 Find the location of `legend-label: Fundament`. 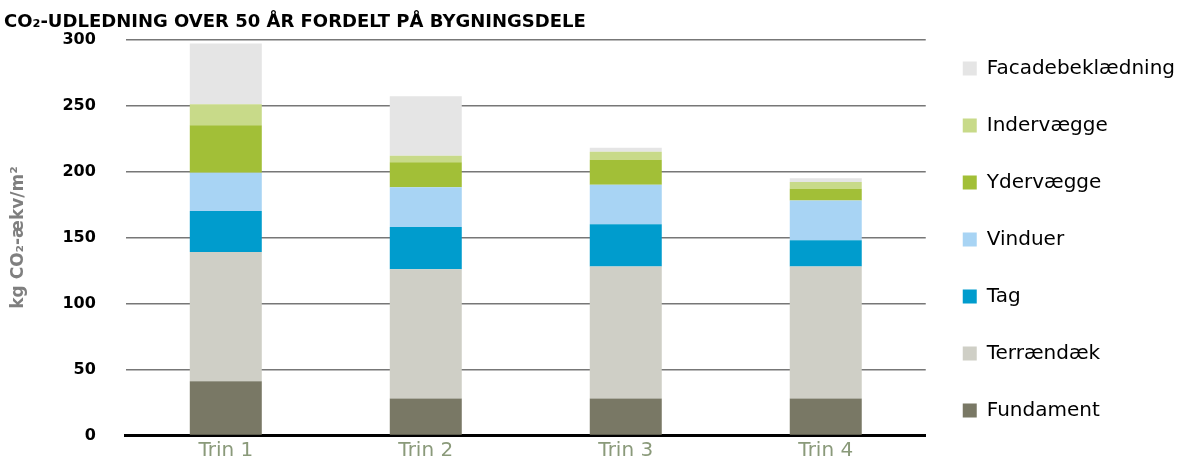

legend-label: Fundament is located at coordinates (1043, 408).